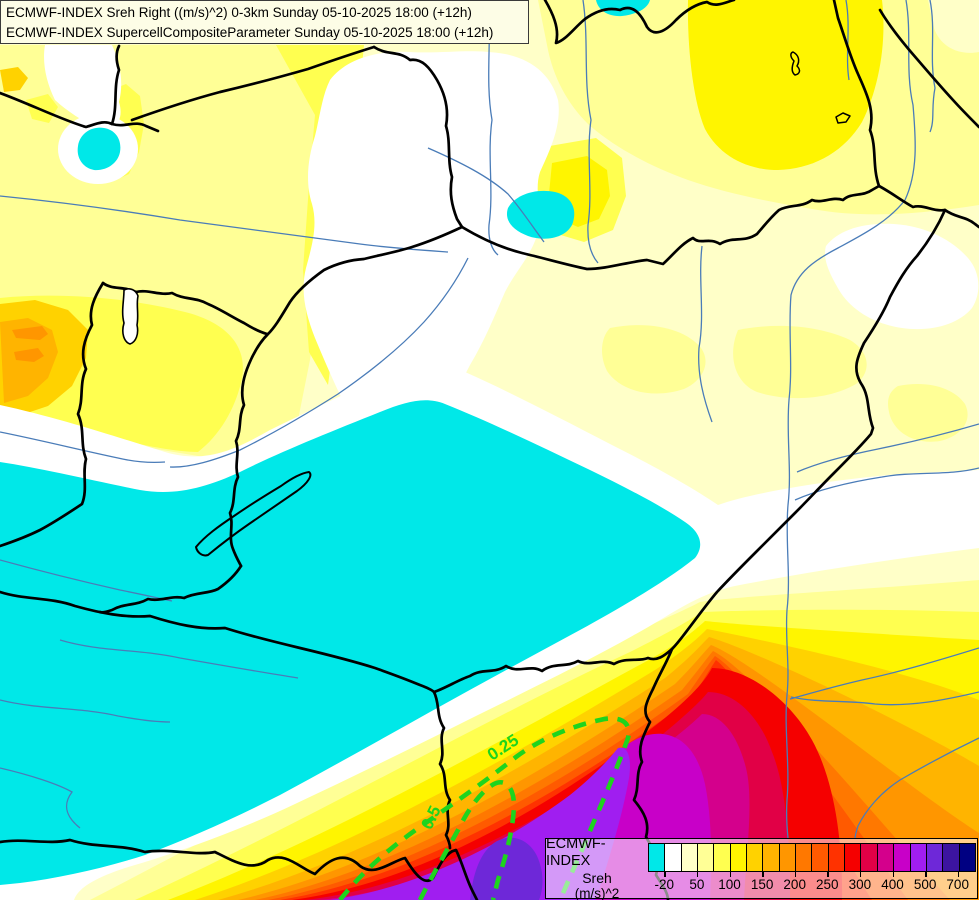 Image resolution: width=979 pixels, height=900 pixels. What do you see at coordinates (856, 94) in the screenshot?
I see `border-sk-ua` at bounding box center [856, 94].